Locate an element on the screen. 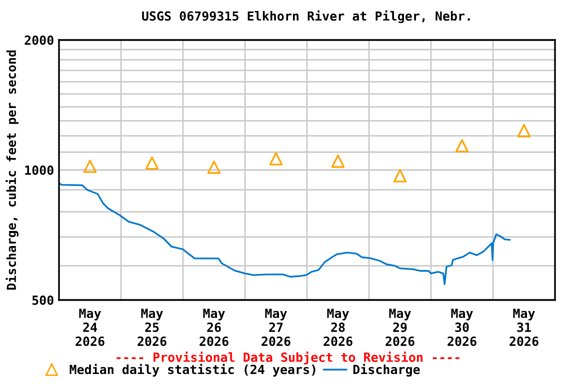  x-tick-label: May 27 2026 is located at coordinates (276, 327).